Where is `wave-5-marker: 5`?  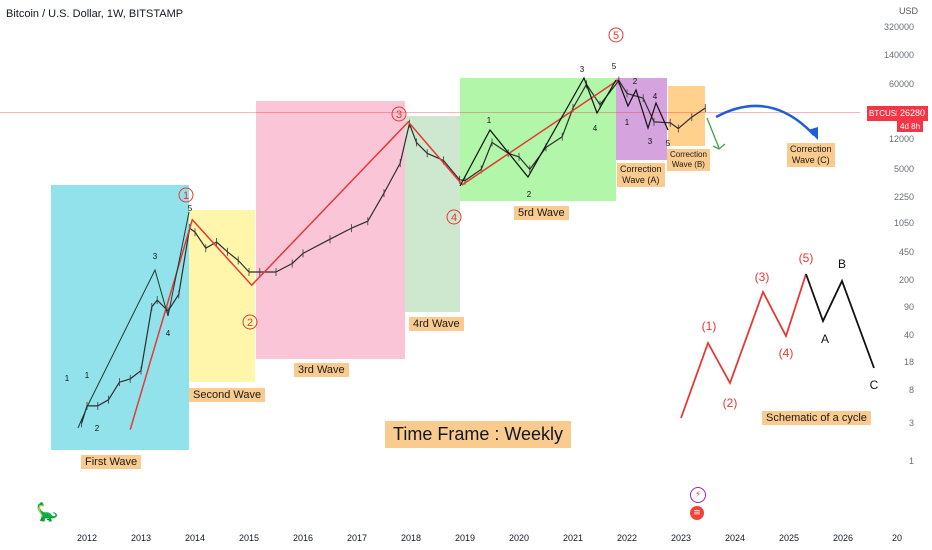
wave-5-marker: 5 is located at coordinates (616, 36).